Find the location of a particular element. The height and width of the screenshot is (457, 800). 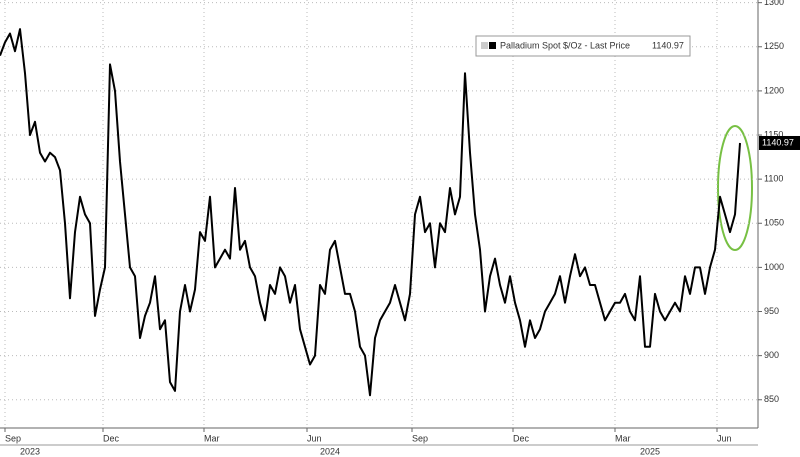

y-tick-label: 1100 is located at coordinates (773, 179).